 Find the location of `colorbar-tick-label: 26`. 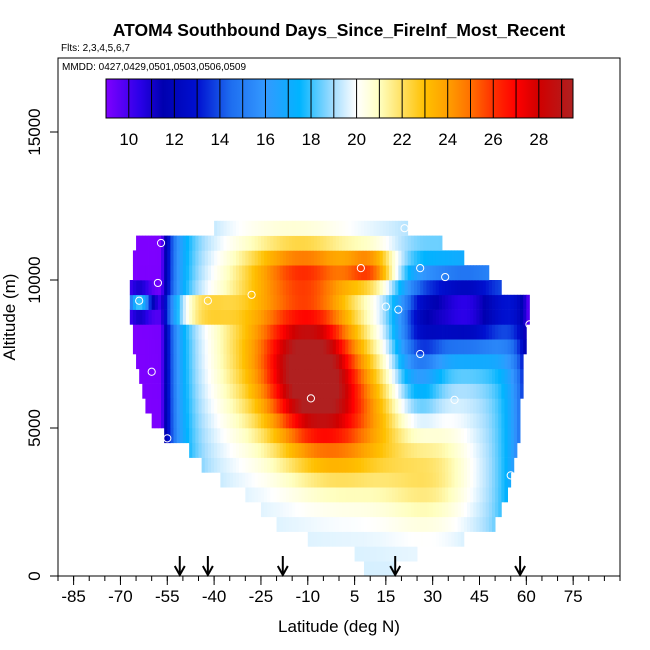

colorbar-tick-label: 26 is located at coordinates (493, 139).